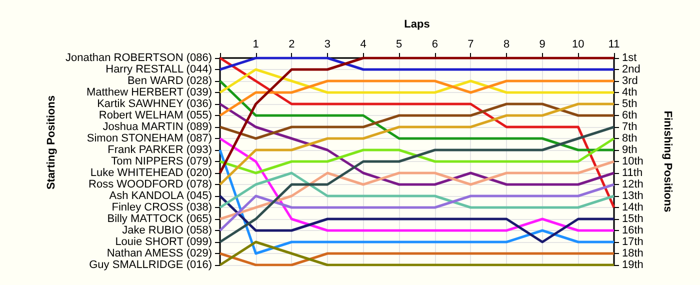 This screenshot has width=700, height=285. Describe the element at coordinates (154, 104) in the screenshot. I see `category-label: Kartik SAWHNEY (036)` at that location.